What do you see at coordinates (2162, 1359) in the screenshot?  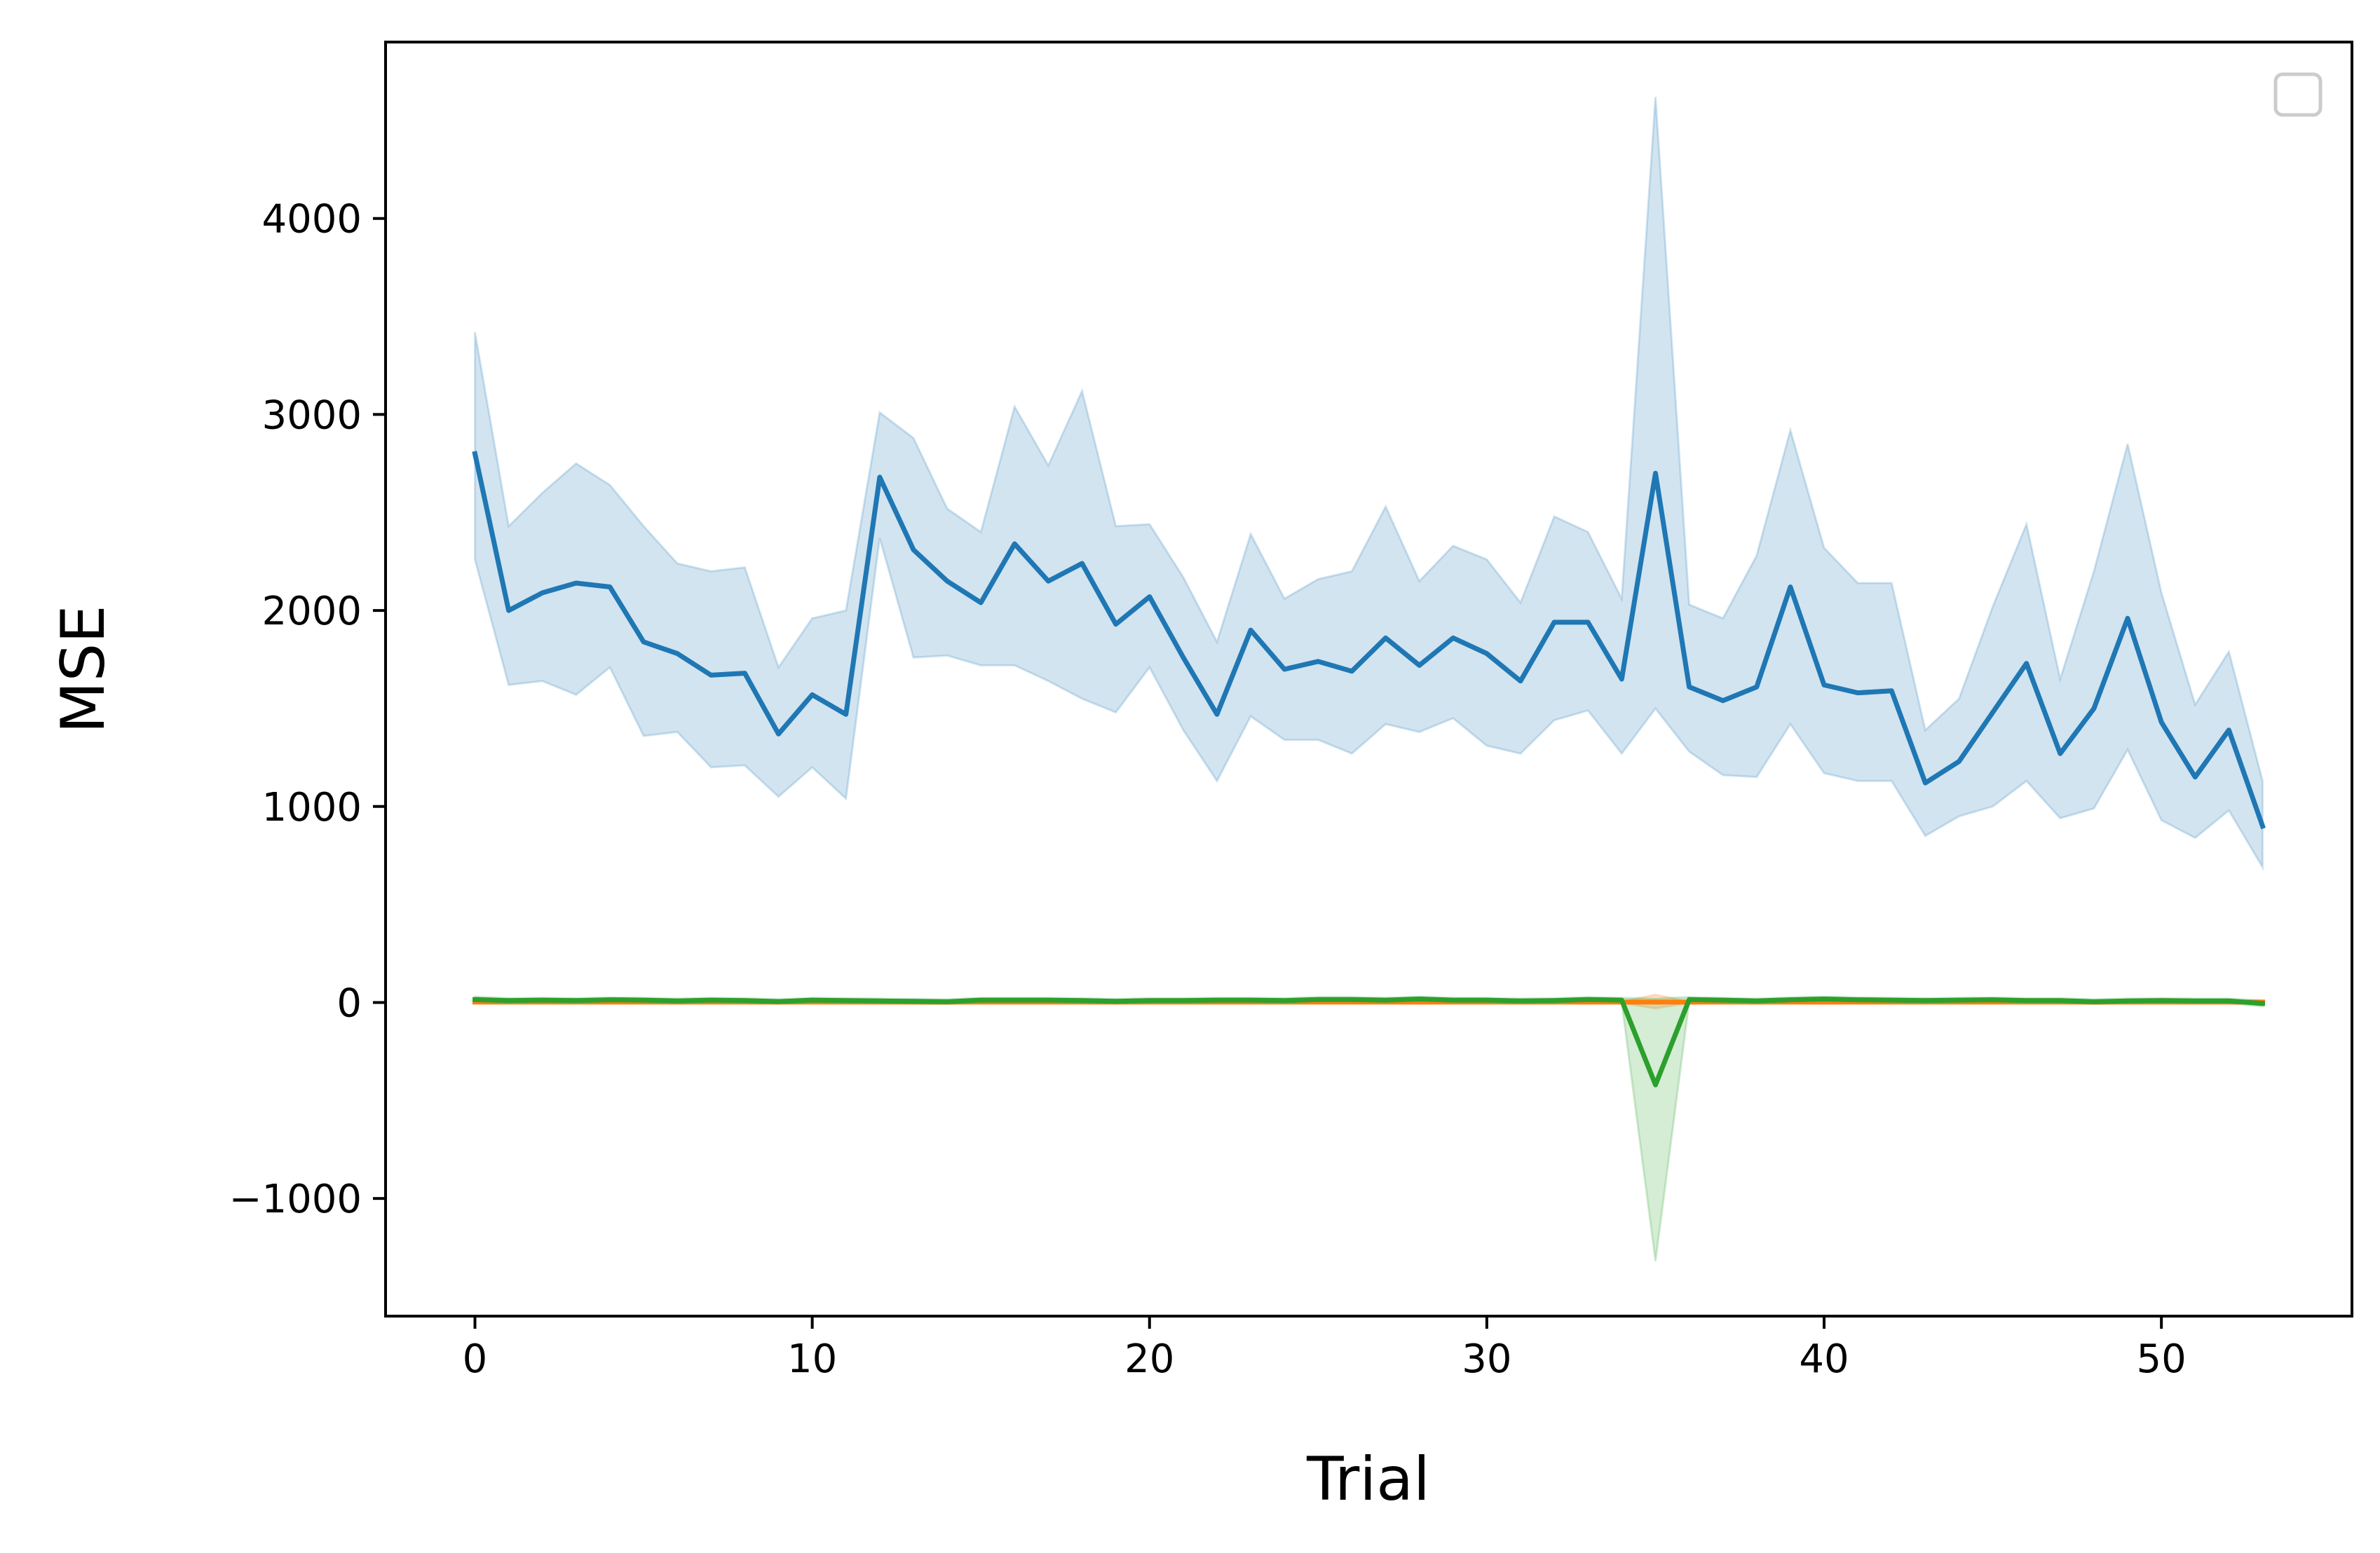 I see `x-tick-label: 50` at bounding box center [2162, 1359].